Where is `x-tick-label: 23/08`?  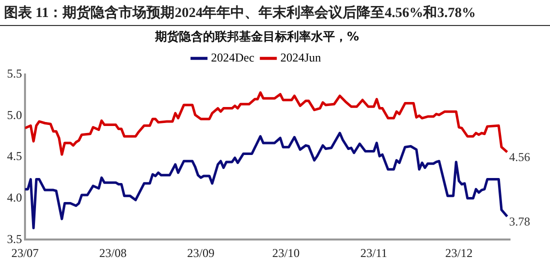 x-tick-label: 23/08 is located at coordinates (113, 253).